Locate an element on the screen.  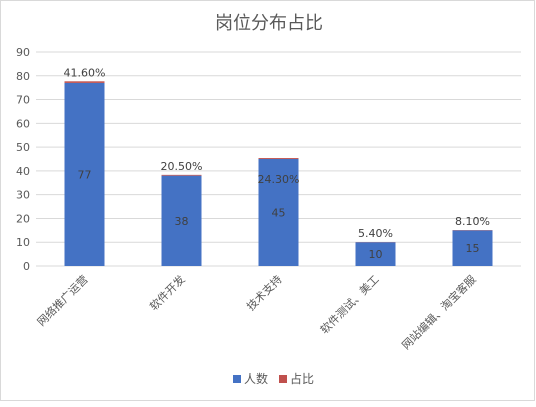
category-label: 网络推广运营 is located at coordinates (62, 300).